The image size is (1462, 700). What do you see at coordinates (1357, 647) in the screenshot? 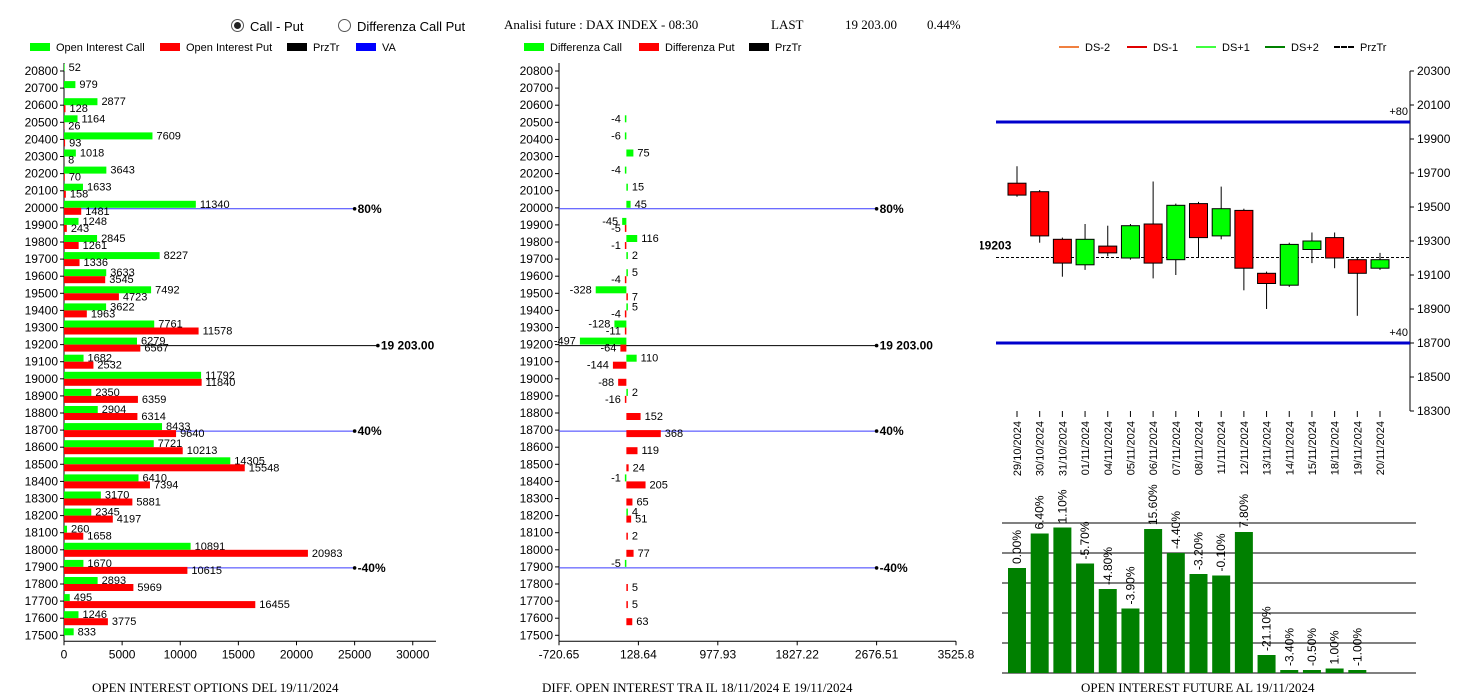
I see `oi-bar-label: -1.00%` at bounding box center [1357, 647].